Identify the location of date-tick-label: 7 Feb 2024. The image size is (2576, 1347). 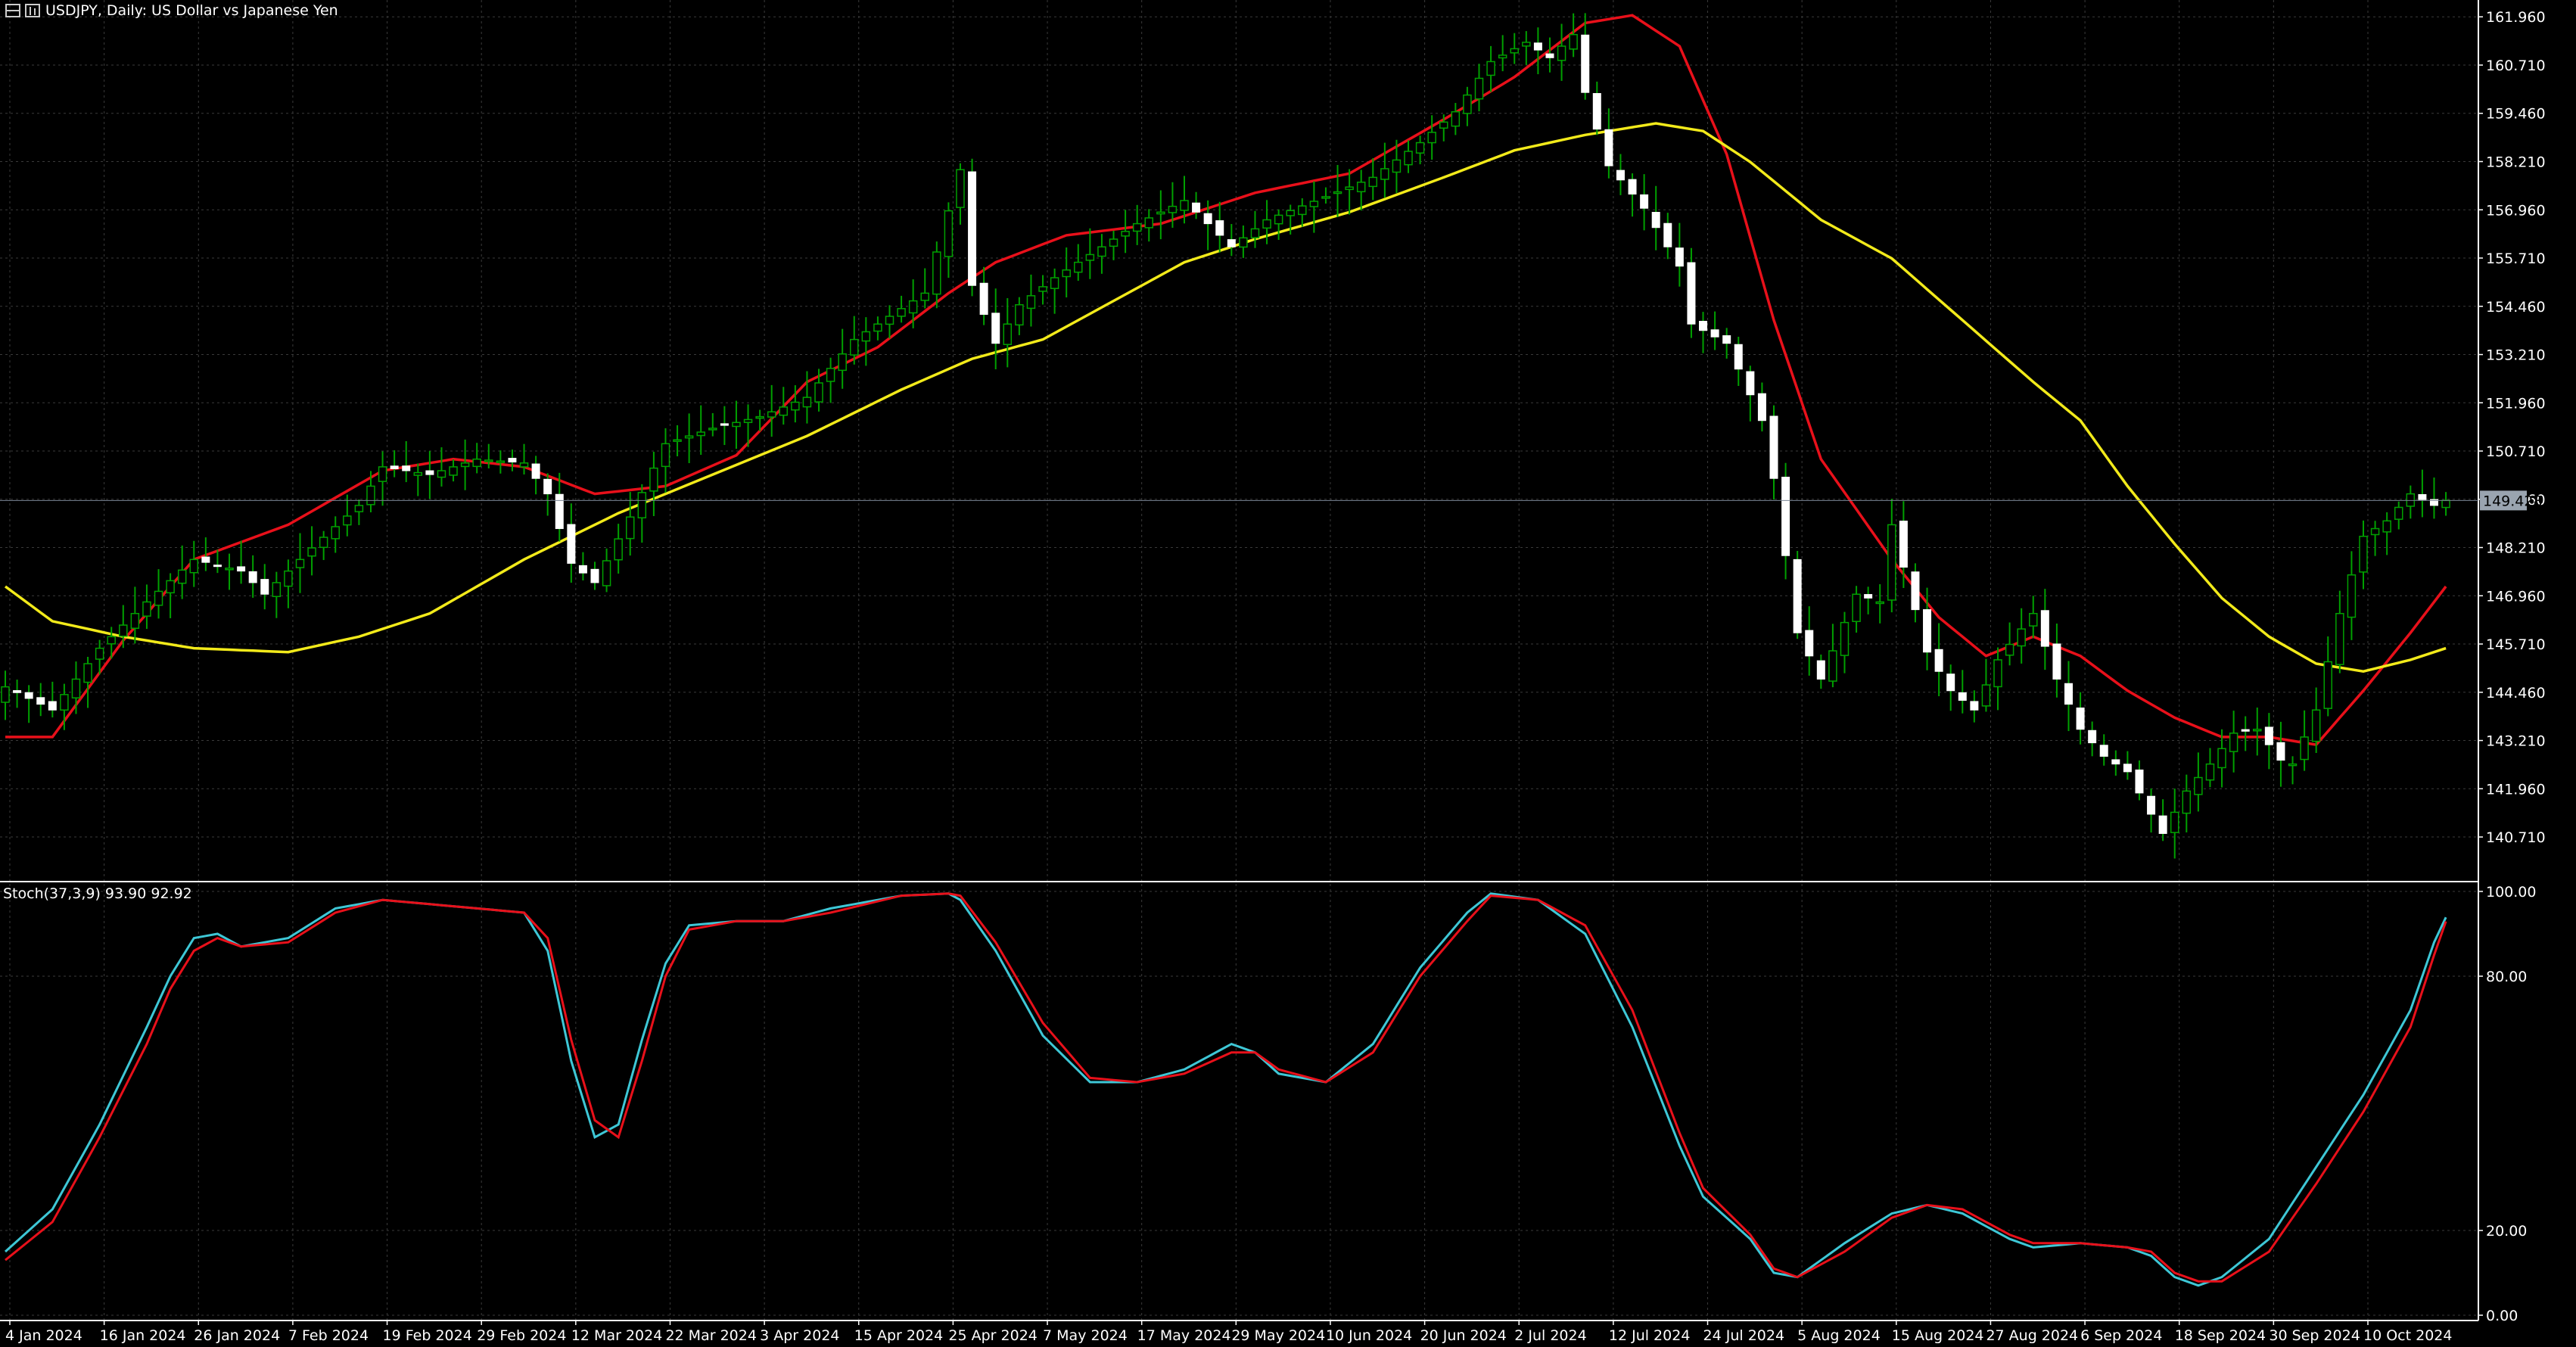
(328, 1335).